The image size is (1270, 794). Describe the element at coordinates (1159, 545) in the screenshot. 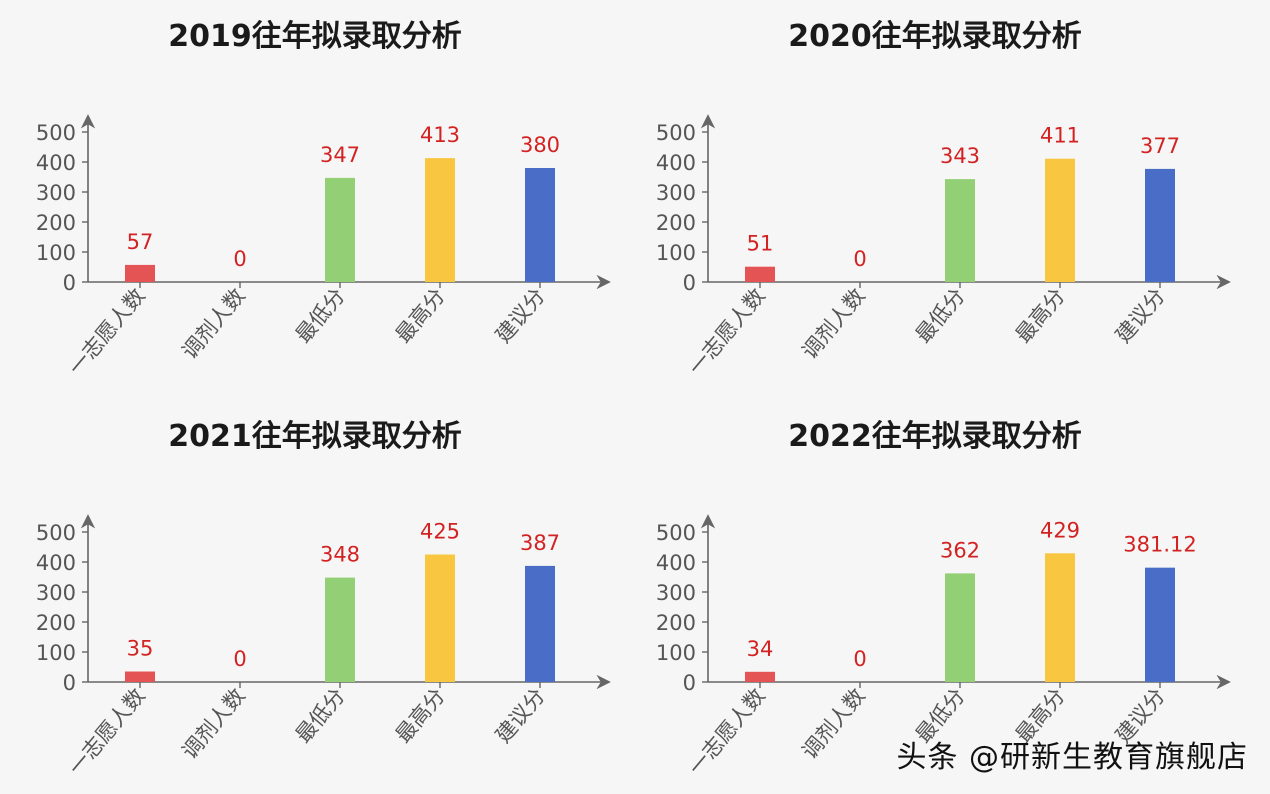

I see `value-label: 381.12` at that location.